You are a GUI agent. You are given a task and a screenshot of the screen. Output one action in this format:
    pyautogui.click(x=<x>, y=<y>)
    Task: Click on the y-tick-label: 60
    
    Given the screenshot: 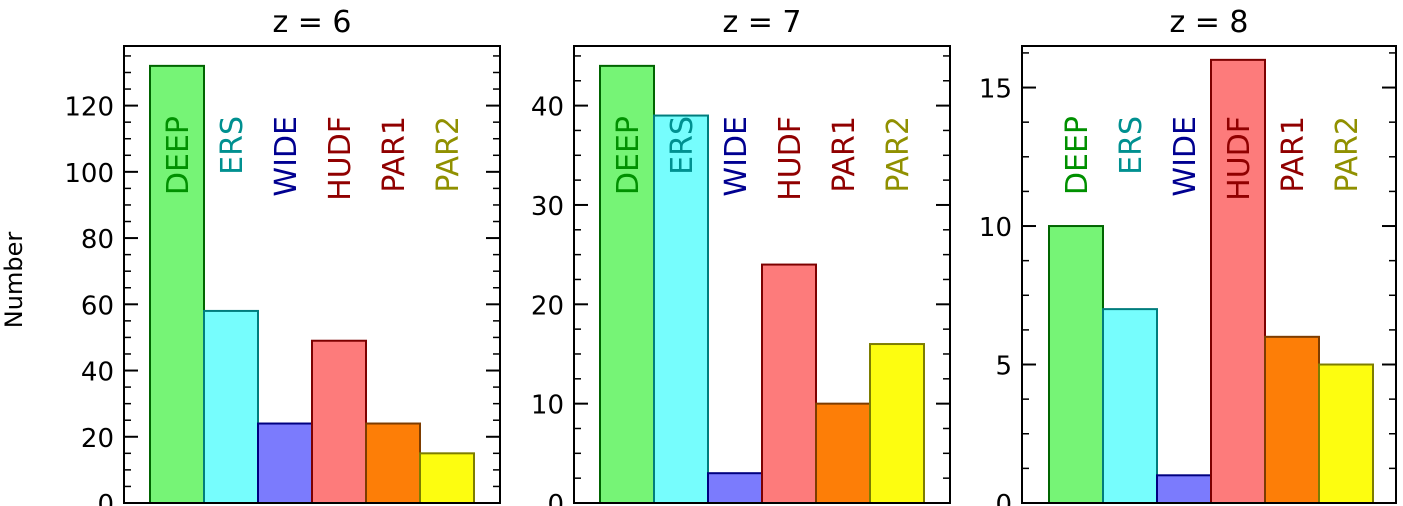 What is the action you would take?
    pyautogui.click(x=97, y=306)
    